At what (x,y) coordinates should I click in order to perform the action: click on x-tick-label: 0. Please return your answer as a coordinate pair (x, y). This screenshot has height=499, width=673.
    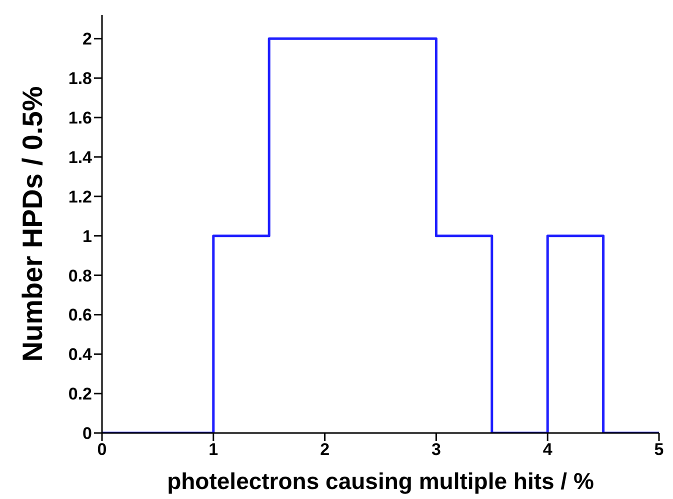
    Looking at the image, I should click on (102, 450).